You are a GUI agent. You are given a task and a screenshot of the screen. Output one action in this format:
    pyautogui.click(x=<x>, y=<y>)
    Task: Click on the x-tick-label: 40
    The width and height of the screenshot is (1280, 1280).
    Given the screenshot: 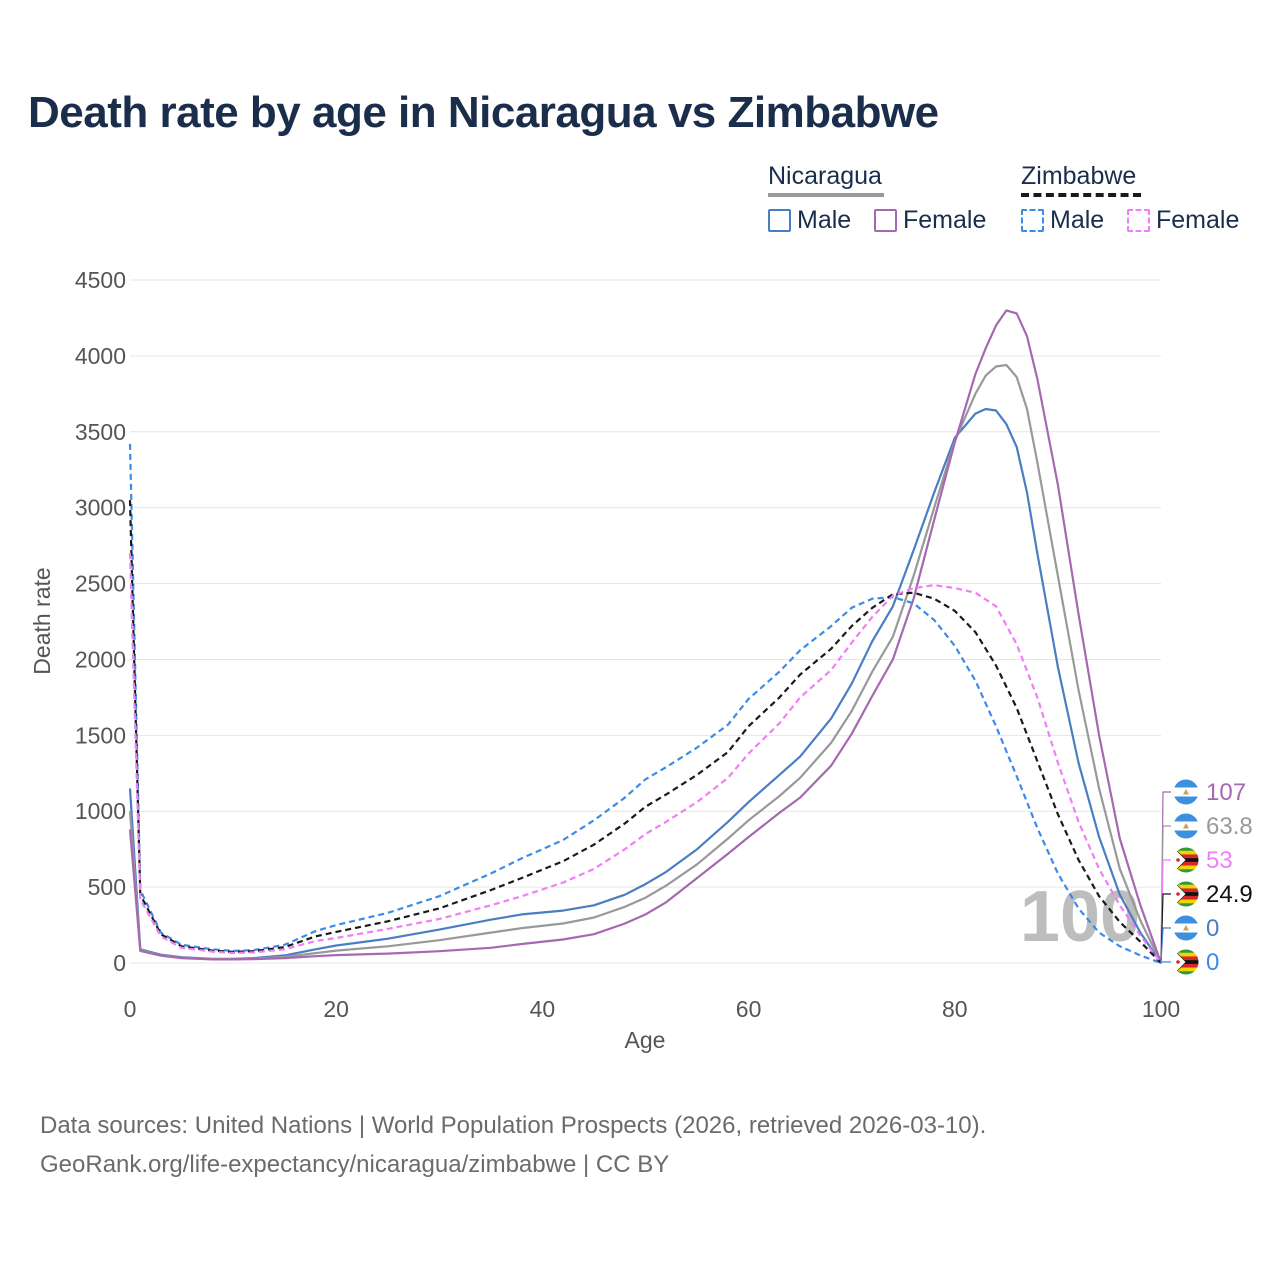 What is the action you would take?
    pyautogui.click(x=543, y=1009)
    